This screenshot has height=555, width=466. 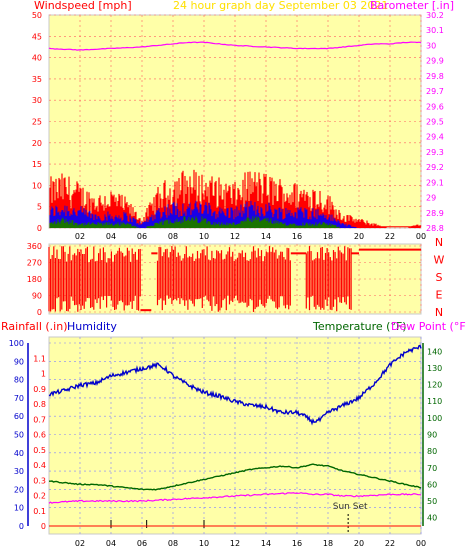 I want to click on humidity-tick: 40, so click(x=19, y=453).